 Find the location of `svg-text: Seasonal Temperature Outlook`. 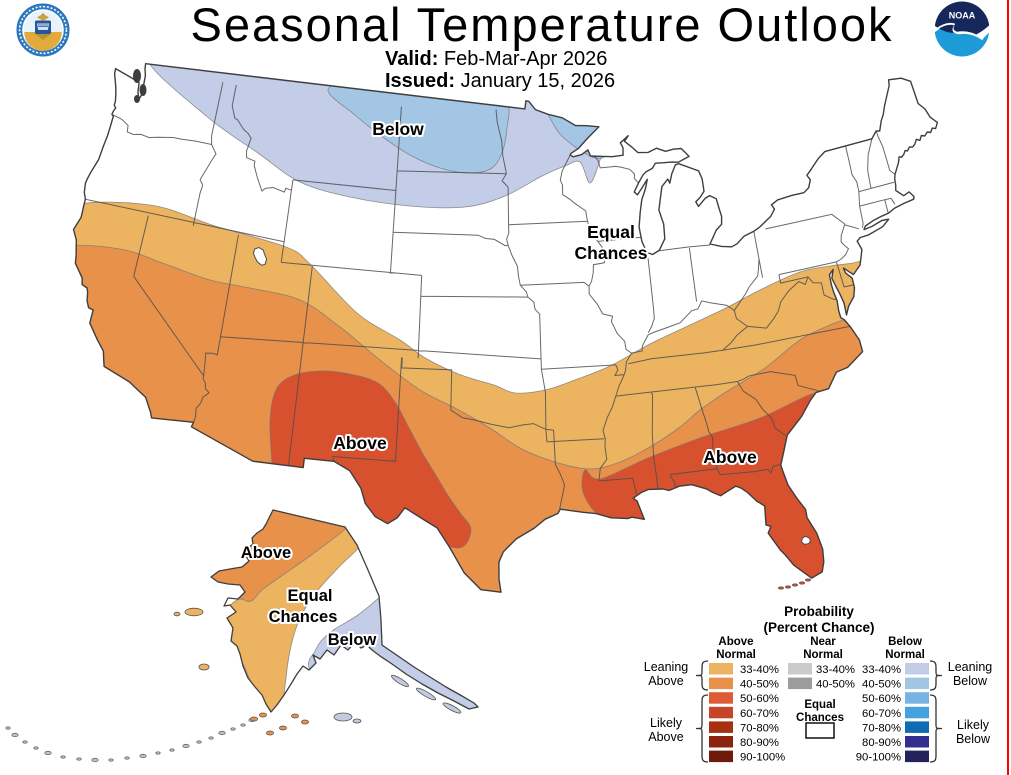

svg-text: Seasonal Temperature Outlook is located at coordinates (542, 25).